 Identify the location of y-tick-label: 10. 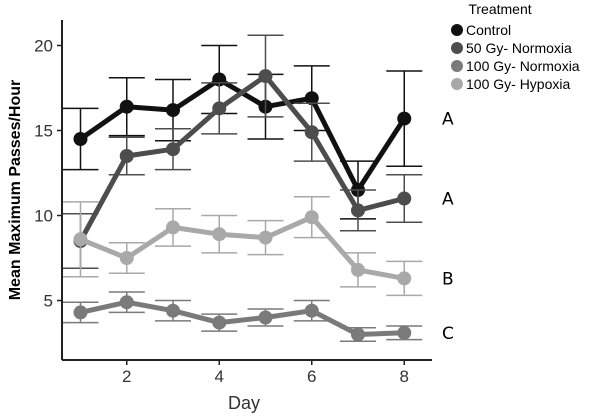
(43, 216).